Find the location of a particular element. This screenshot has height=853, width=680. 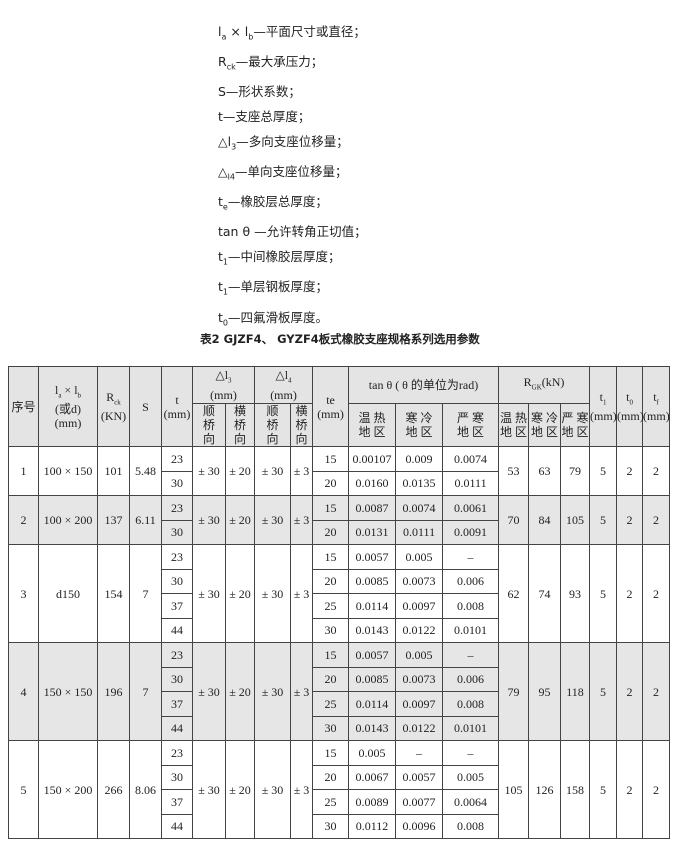

cell-tan-severe: 0.0111 is located at coordinates (471, 483).